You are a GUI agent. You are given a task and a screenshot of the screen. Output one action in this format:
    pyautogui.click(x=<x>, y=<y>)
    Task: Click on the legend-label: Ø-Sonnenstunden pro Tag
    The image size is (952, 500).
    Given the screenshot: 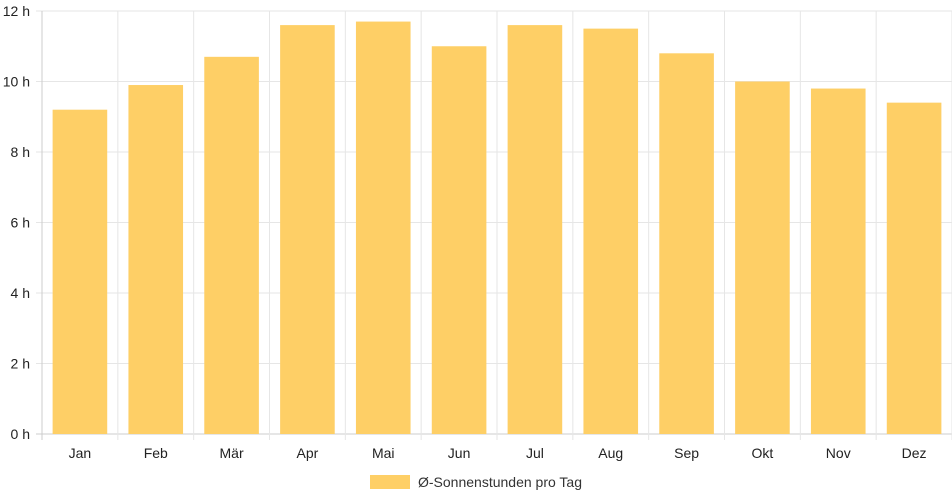 What is the action you would take?
    pyautogui.click(x=500, y=482)
    